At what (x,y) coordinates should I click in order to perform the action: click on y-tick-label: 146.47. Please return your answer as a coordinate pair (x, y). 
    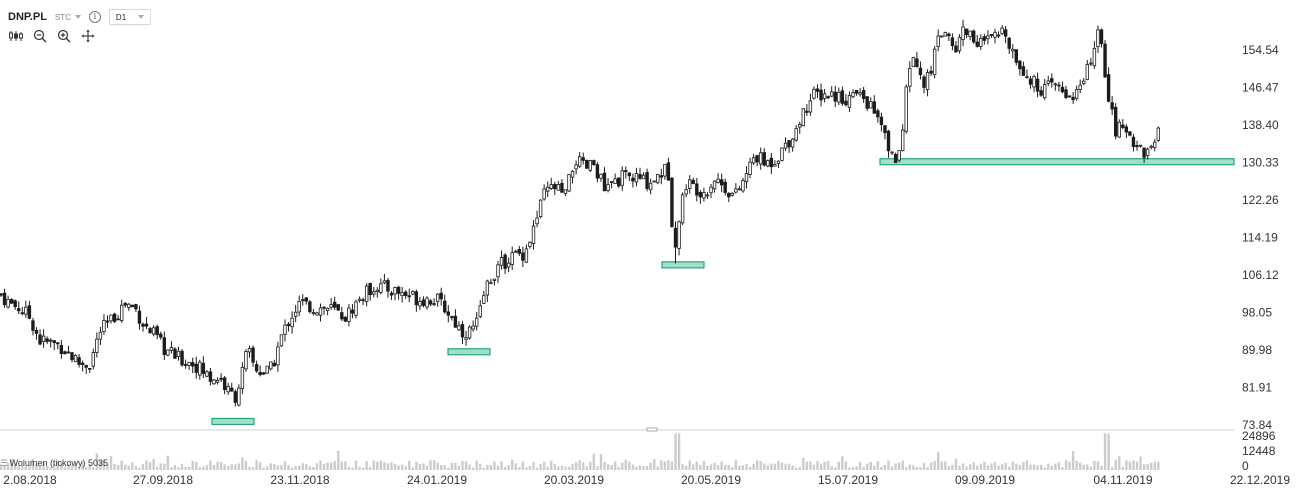
    Looking at the image, I should click on (1260, 88).